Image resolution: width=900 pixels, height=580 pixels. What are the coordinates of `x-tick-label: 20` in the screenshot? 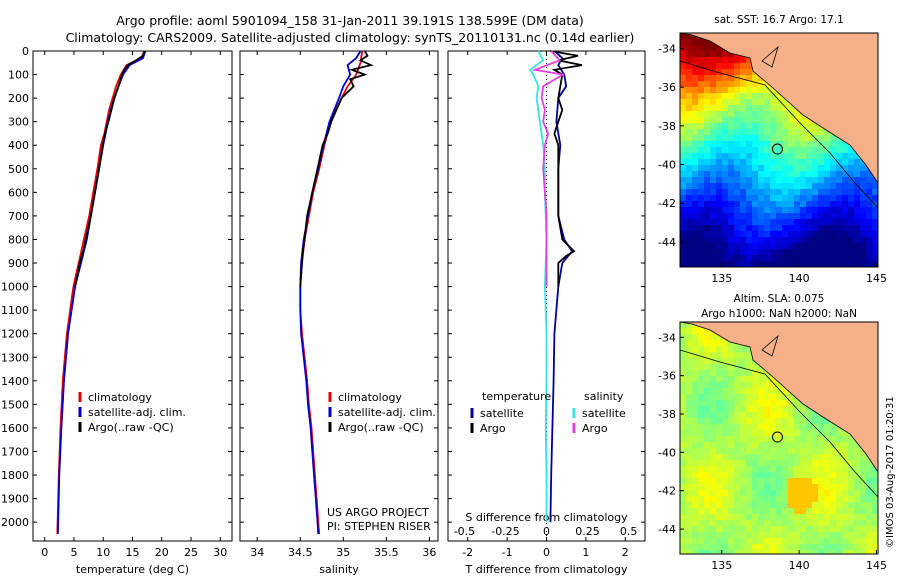 It's located at (162, 552).